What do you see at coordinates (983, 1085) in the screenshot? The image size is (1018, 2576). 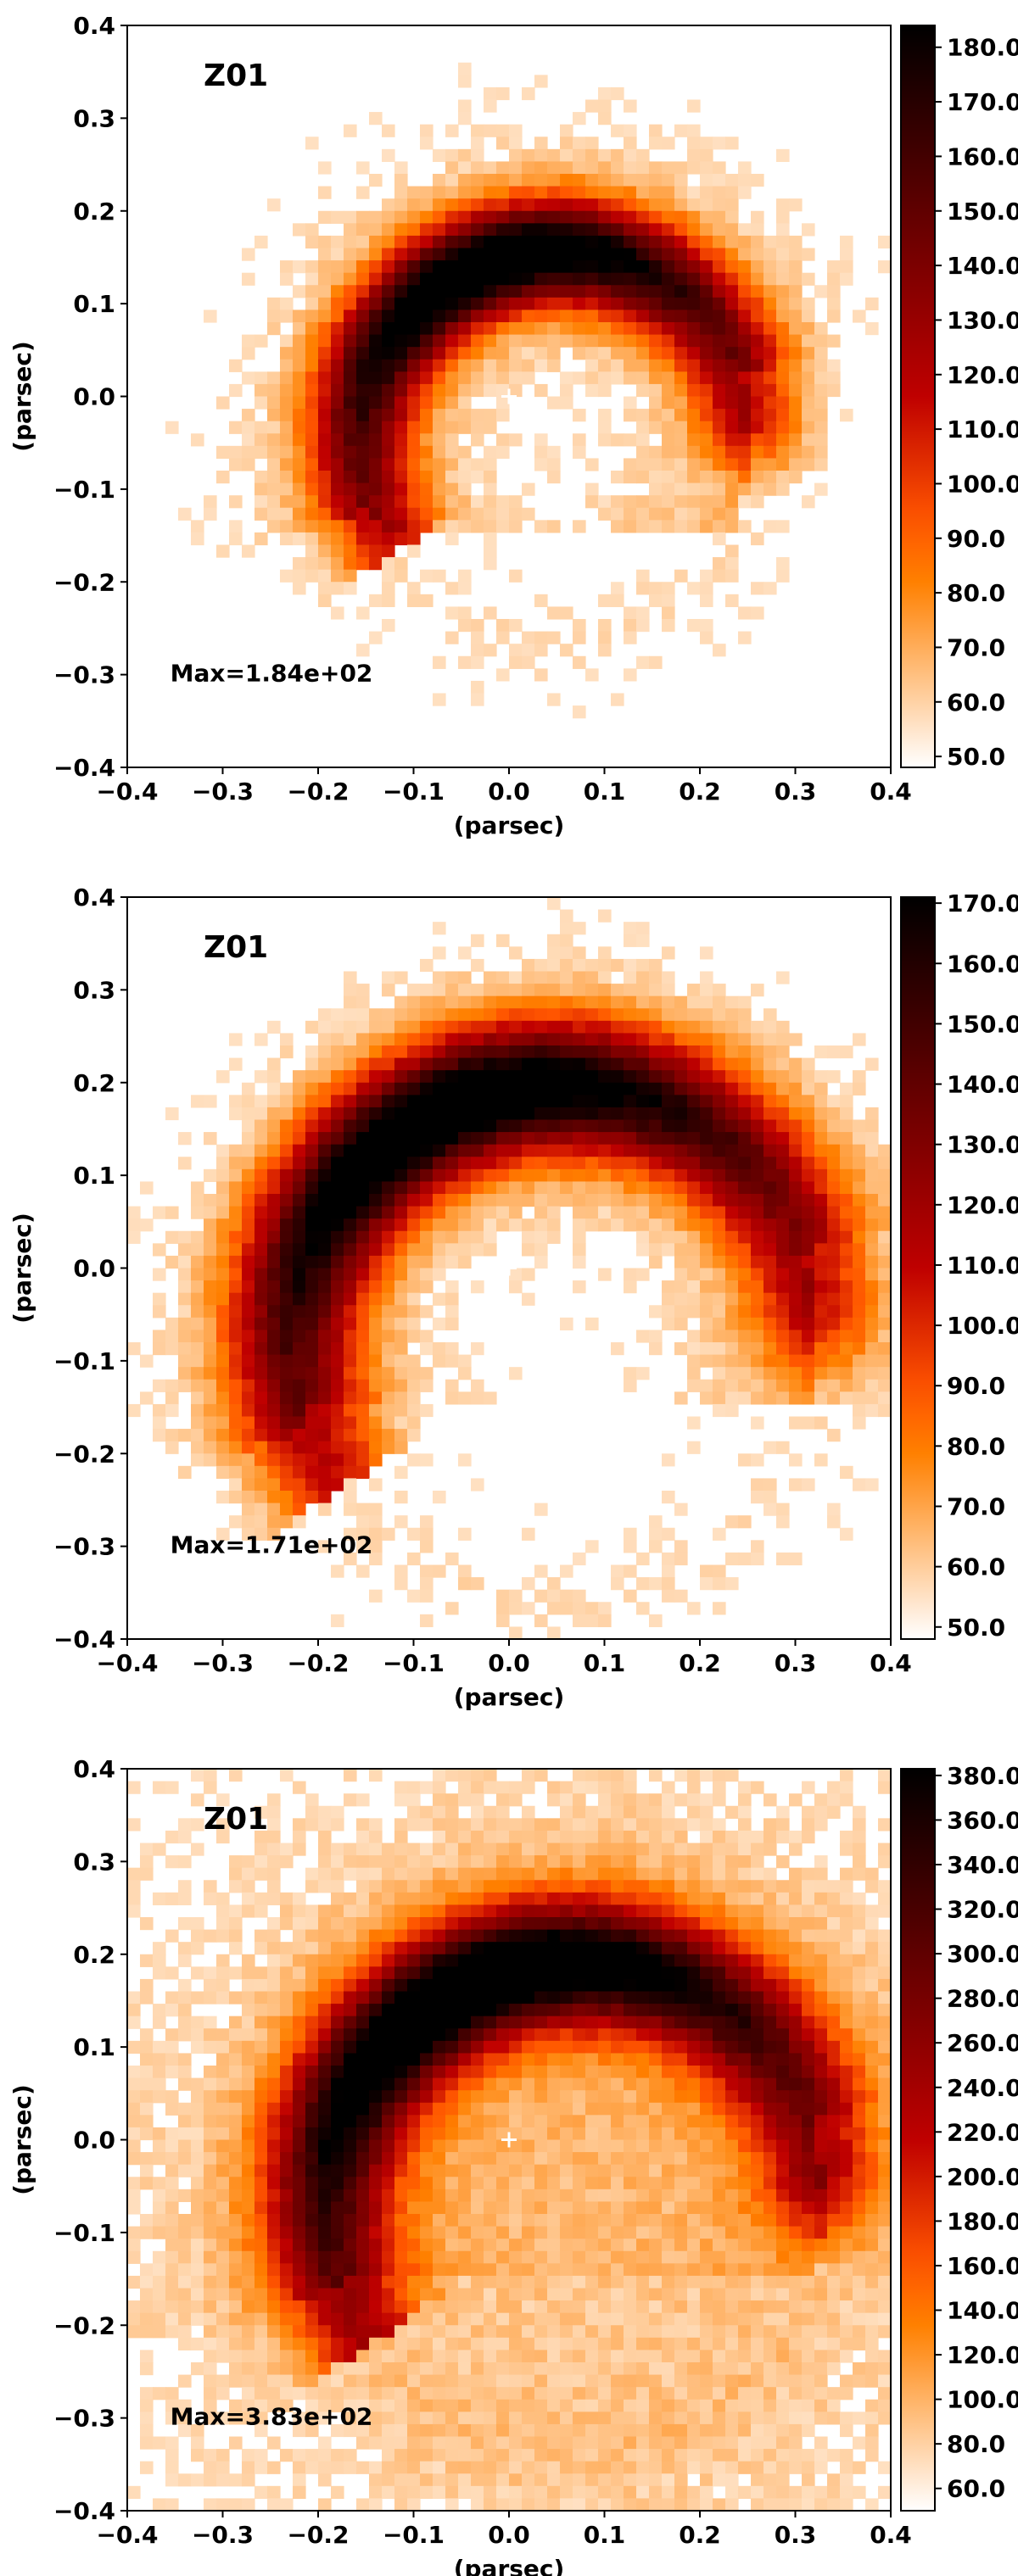 I see `colorbar-tick-label: 140.0` at bounding box center [983, 1085].